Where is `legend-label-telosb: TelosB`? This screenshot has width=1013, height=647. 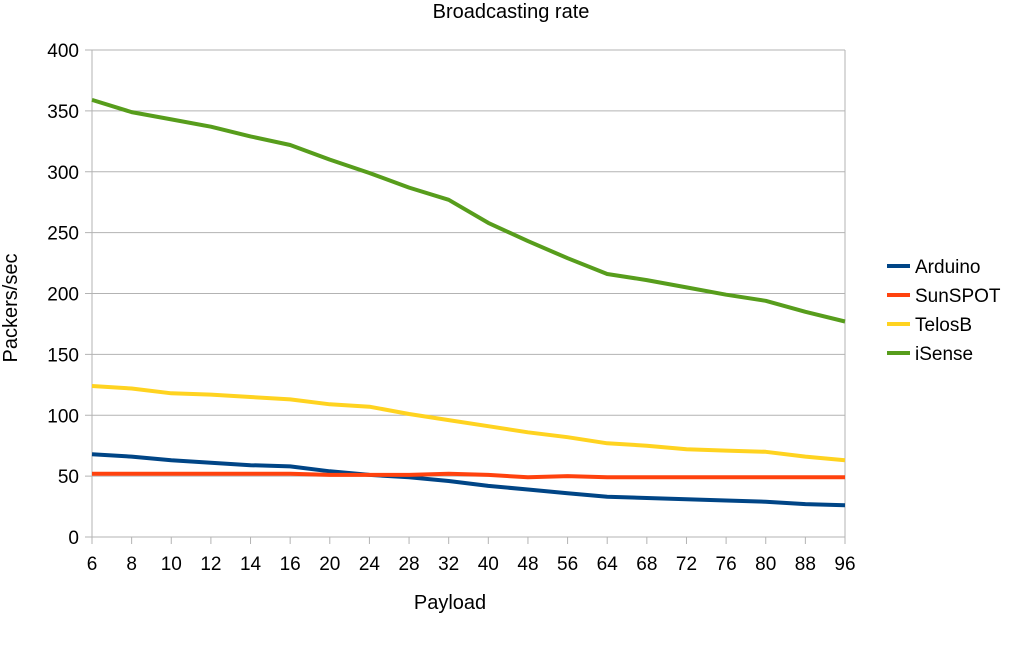
legend-label-telosb: TelosB is located at coordinates (943, 325).